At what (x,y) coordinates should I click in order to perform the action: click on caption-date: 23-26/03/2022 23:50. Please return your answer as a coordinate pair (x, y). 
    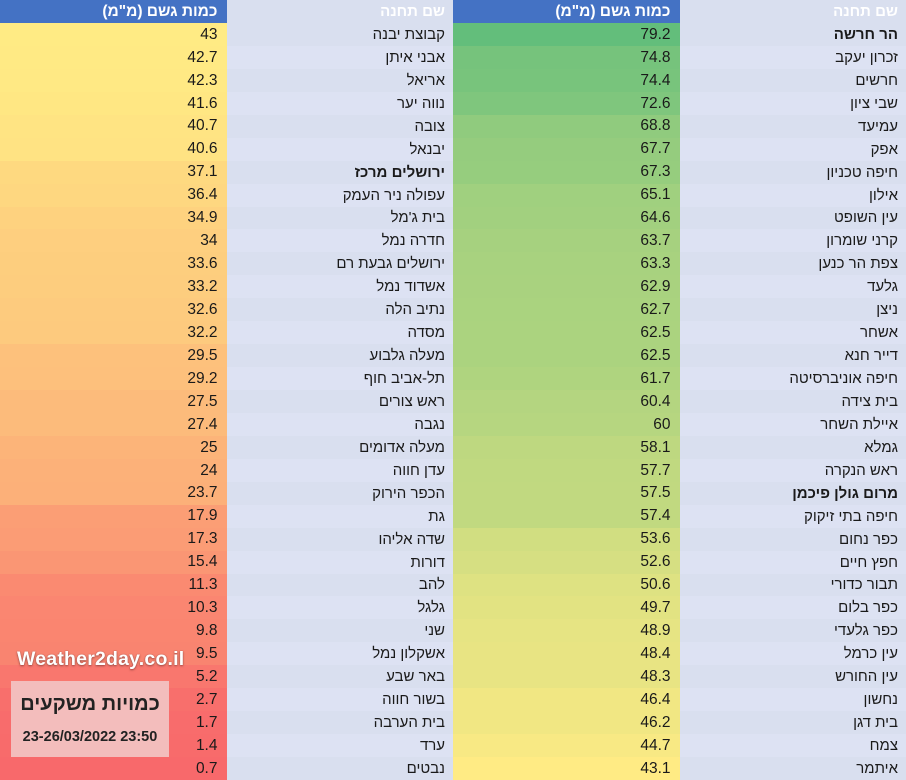
    Looking at the image, I should click on (90, 736).